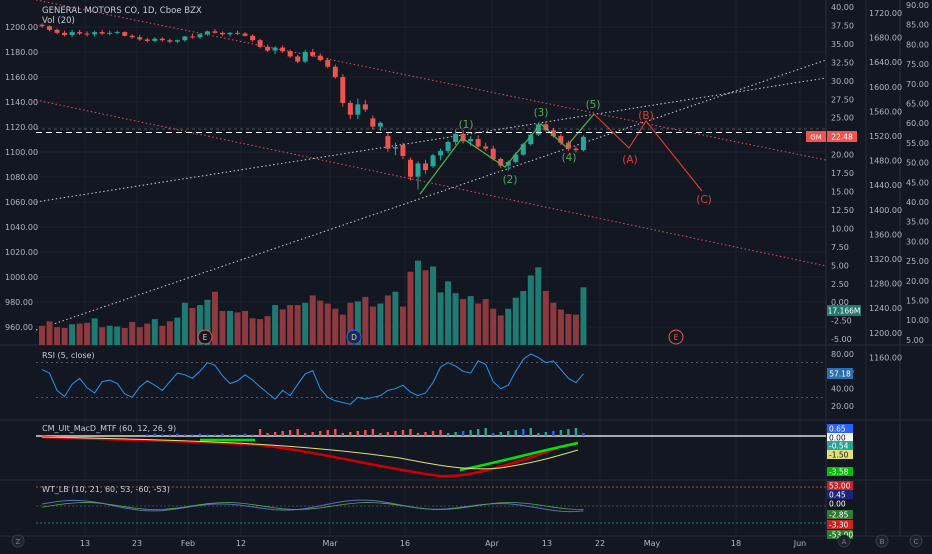 This screenshot has height=554, width=932. Describe the element at coordinates (21, 277) in the screenshot. I see `left-price-tick: 1000.00` at that location.